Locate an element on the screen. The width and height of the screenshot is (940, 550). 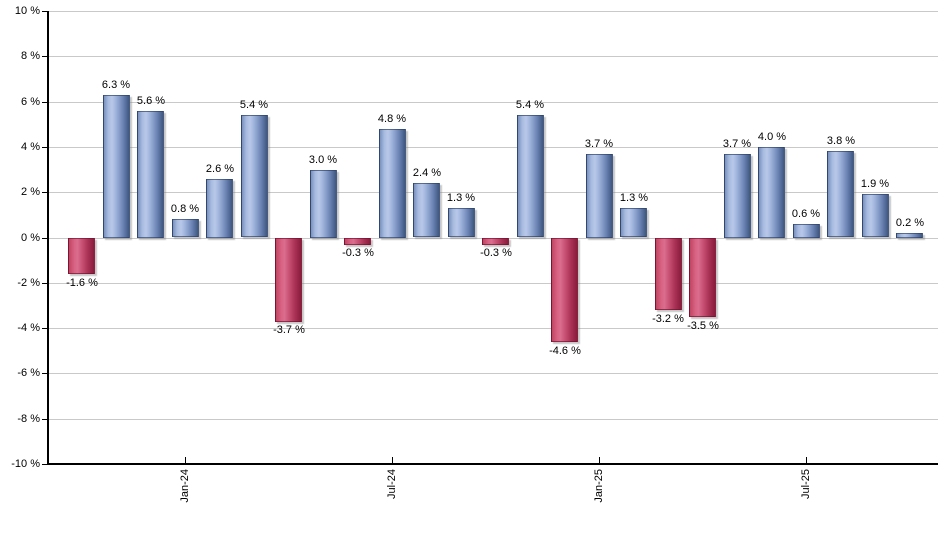
y-axis-label: -8 % is located at coordinates (28, 419).